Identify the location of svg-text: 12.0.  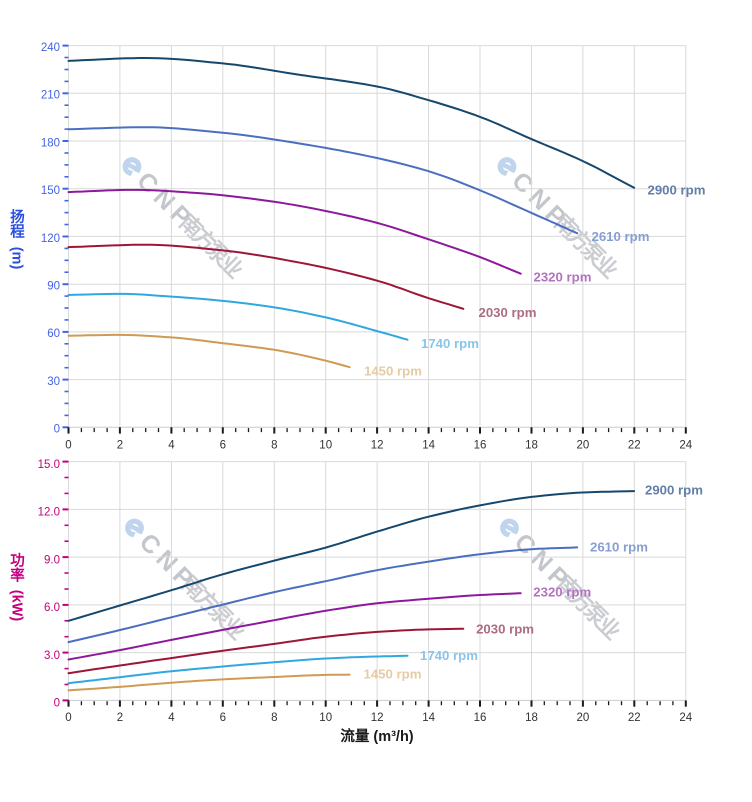
(49, 513).